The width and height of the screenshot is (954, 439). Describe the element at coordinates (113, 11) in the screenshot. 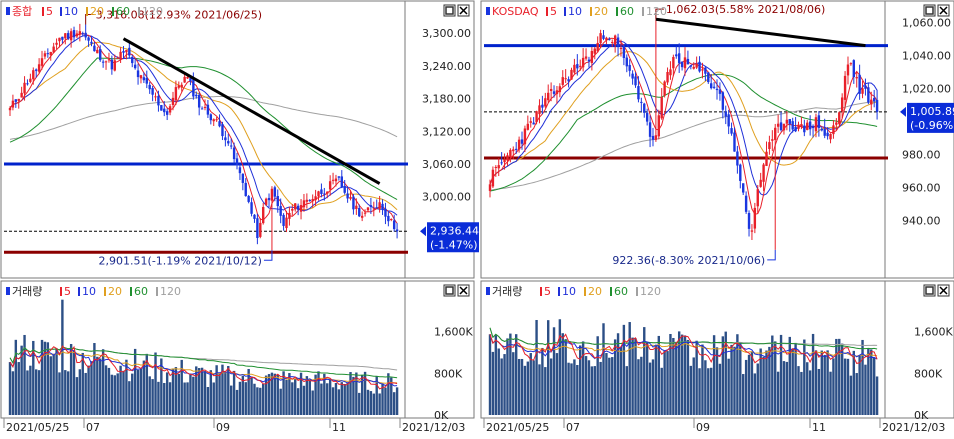

I see `legend-swatch` at that location.